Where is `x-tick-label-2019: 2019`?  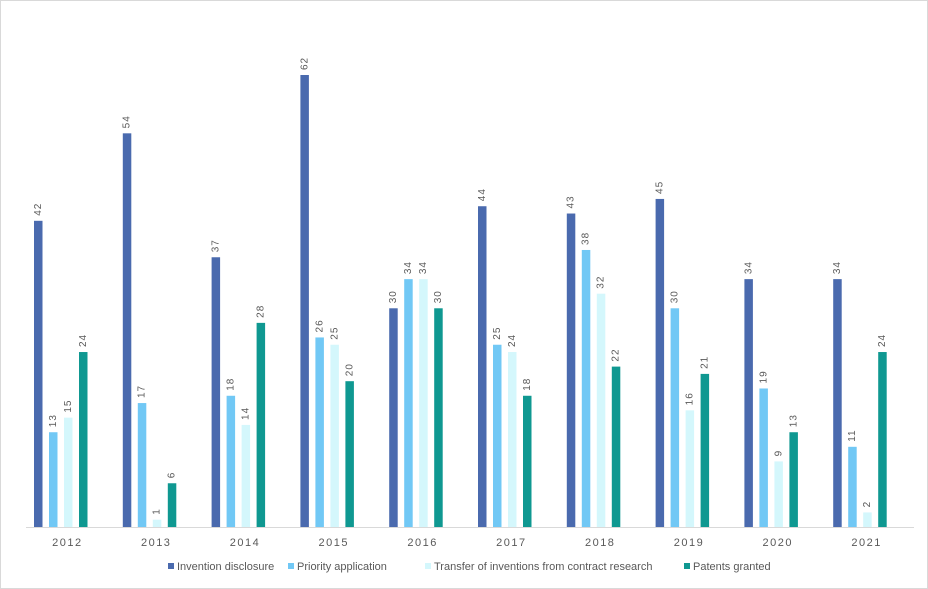 x-tick-label-2019: 2019 is located at coordinates (689, 543).